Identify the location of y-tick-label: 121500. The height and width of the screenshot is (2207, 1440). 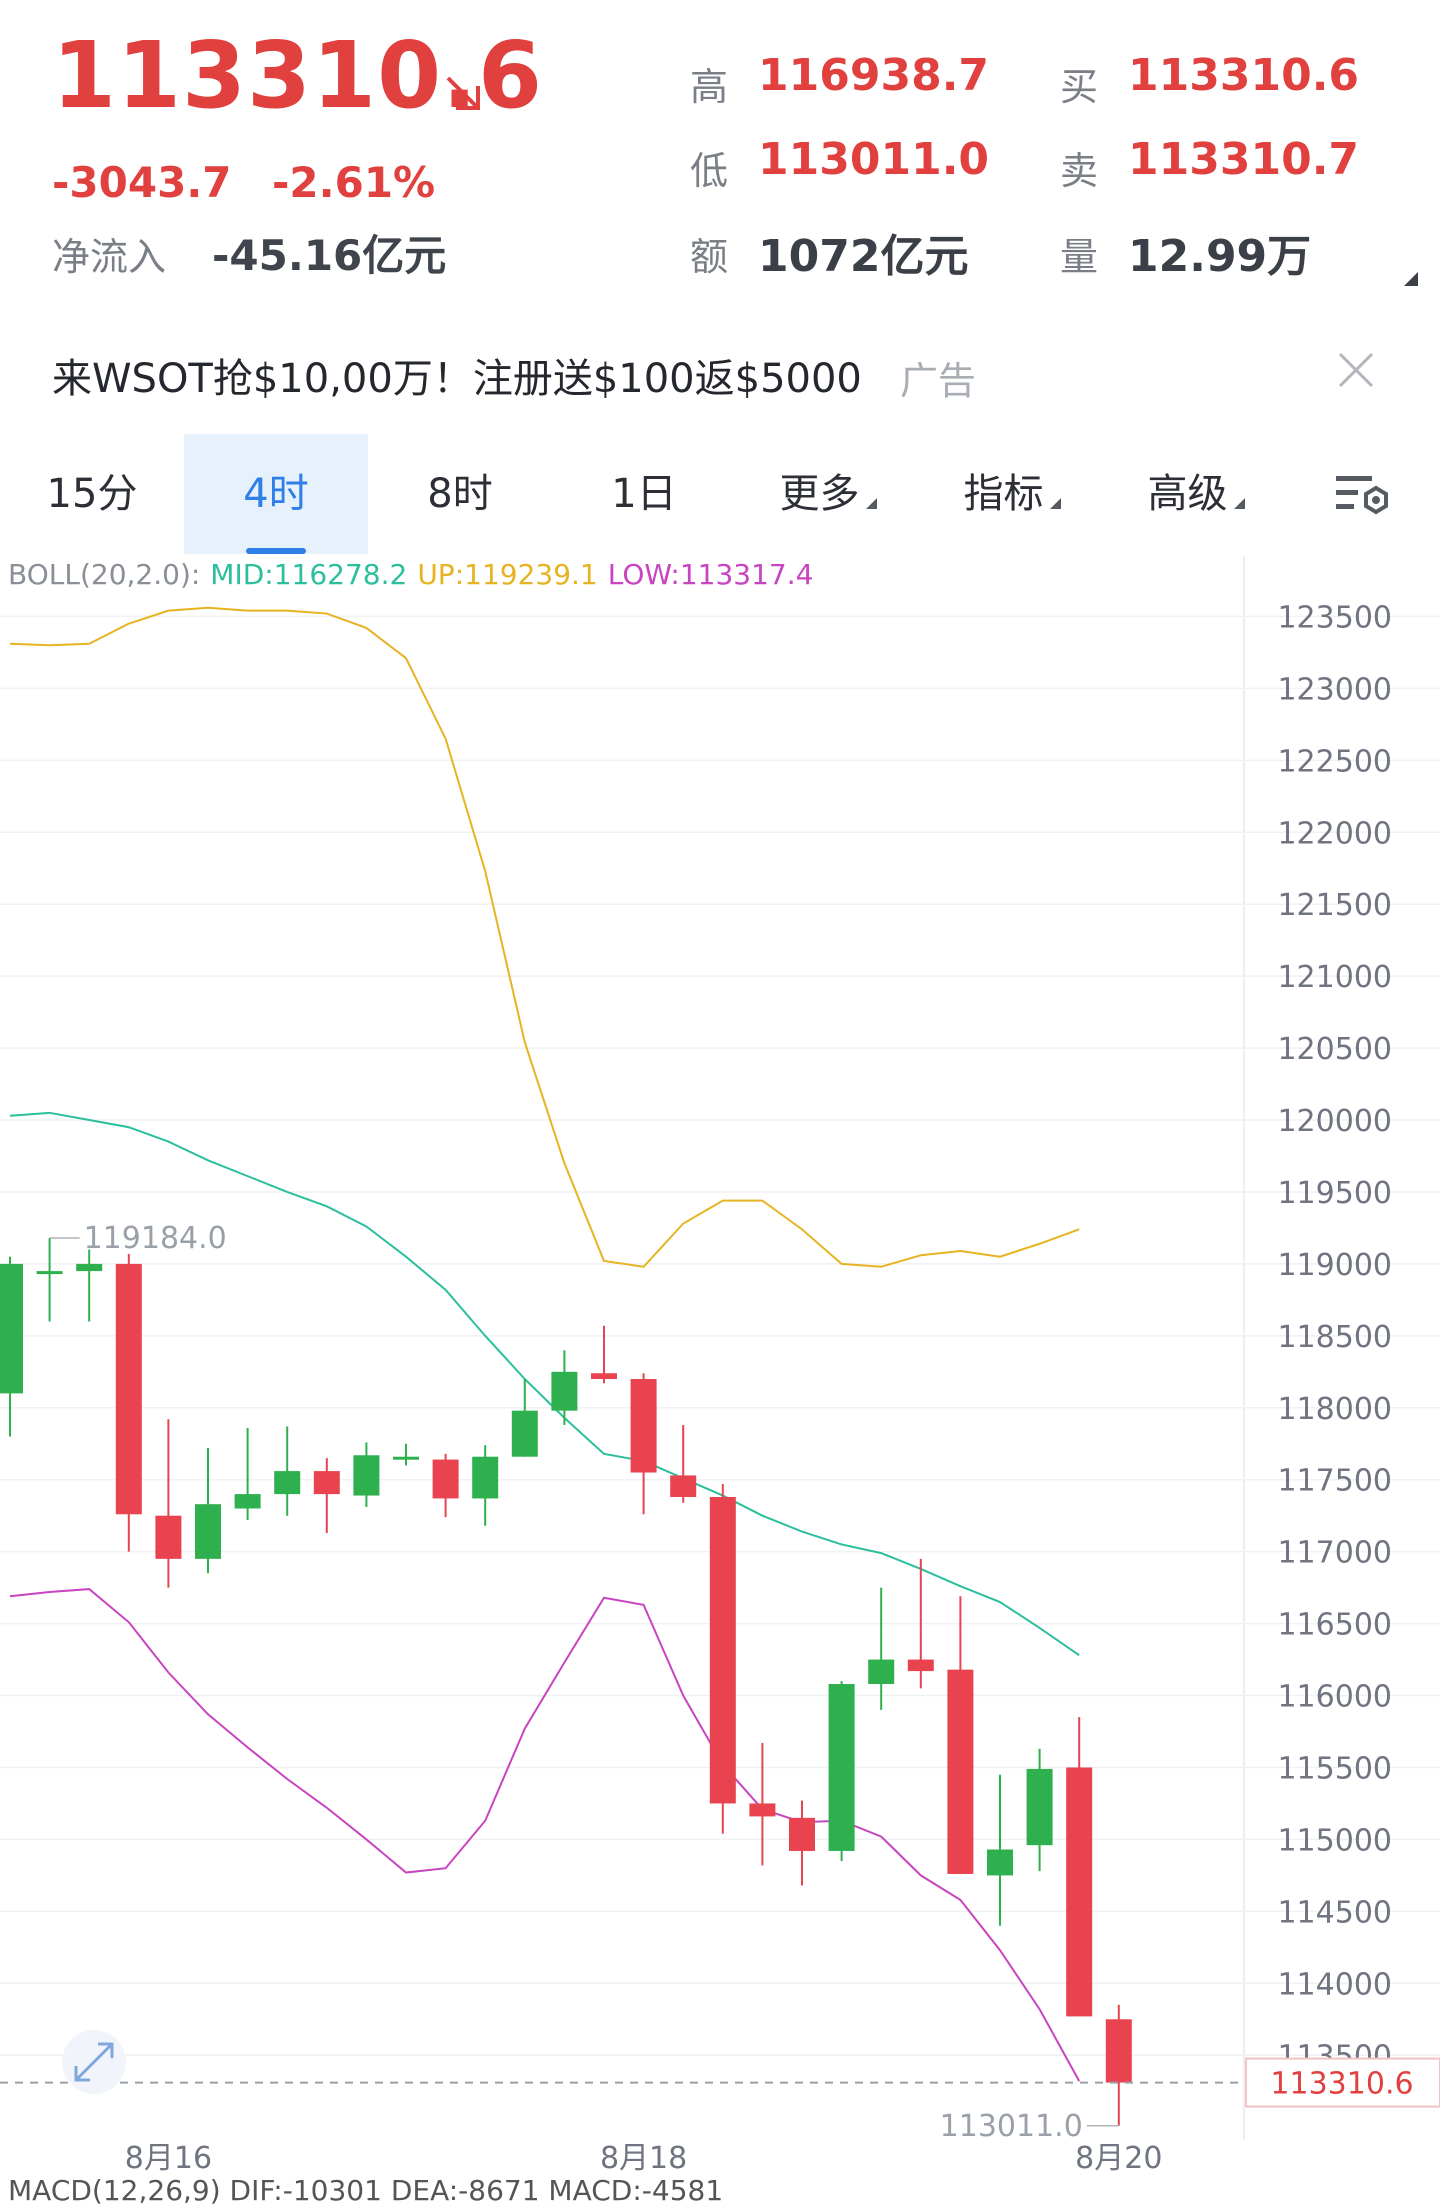
(1334, 905).